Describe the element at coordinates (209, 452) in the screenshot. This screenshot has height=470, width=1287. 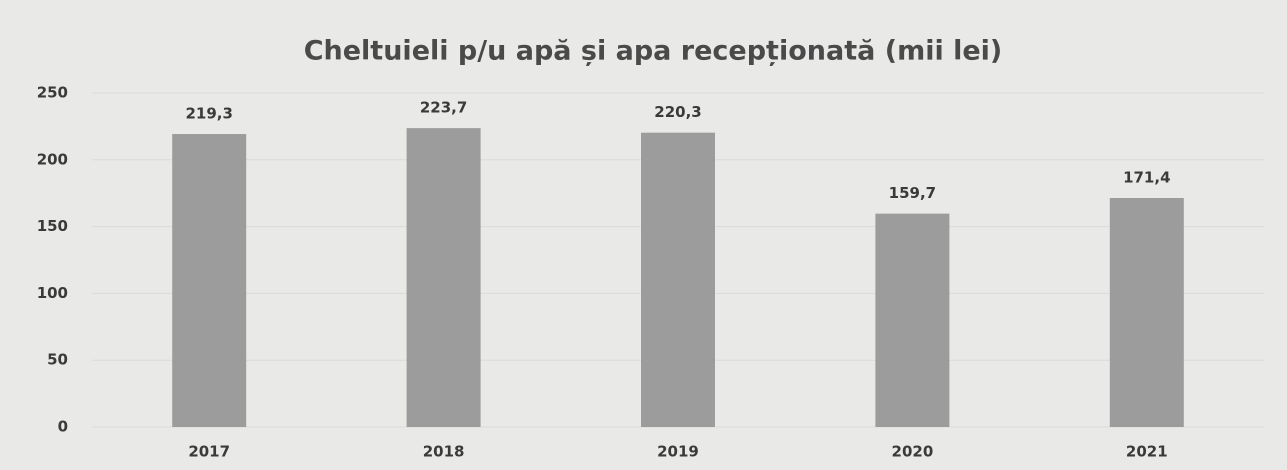
I see `x-tick-label: 2017` at that location.